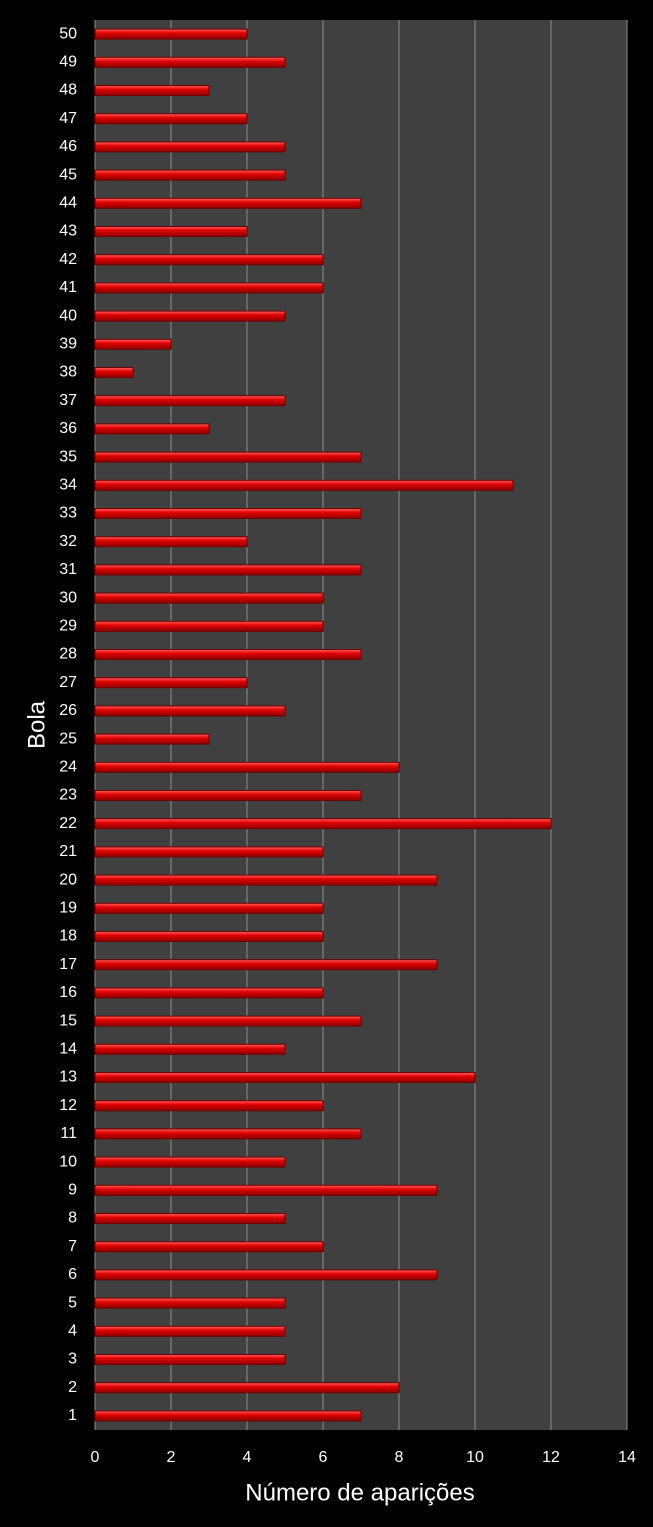  What do you see at coordinates (68, 823) in the screenshot?
I see `y-tick-label: 22` at bounding box center [68, 823].